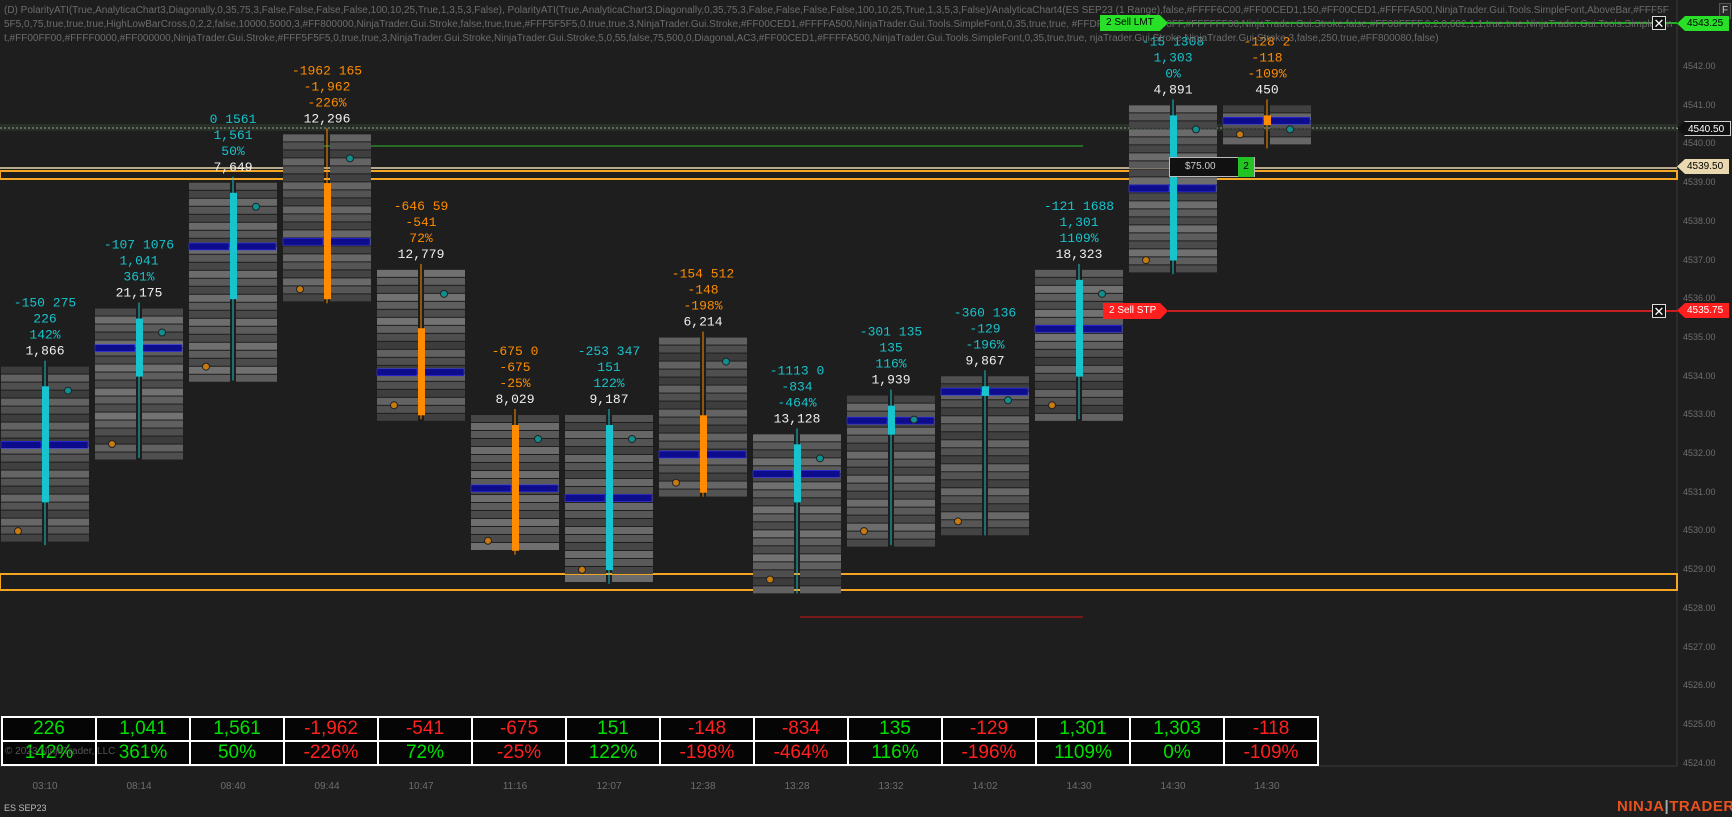  Describe the element at coordinates (1699, 182) in the screenshot. I see `y-axis-tick: 4539.00` at that location.